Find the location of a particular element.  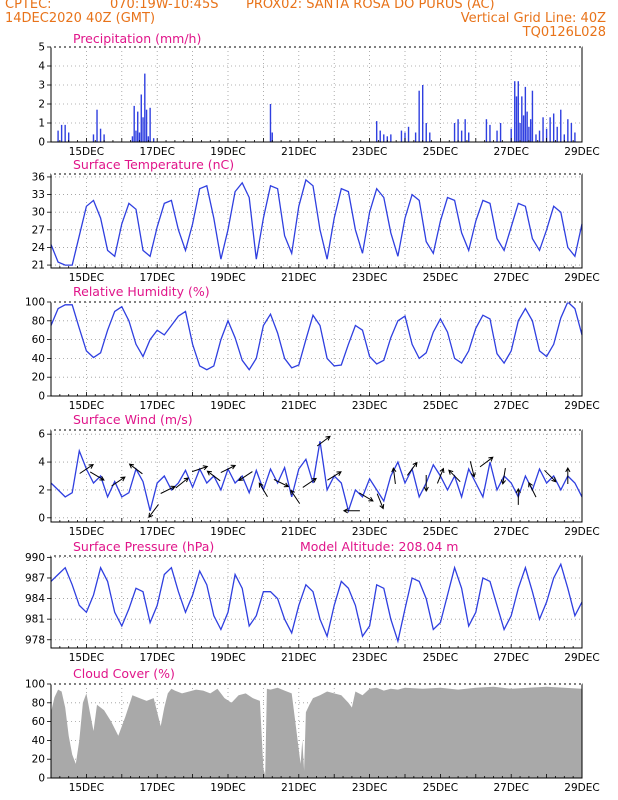

y-tick-label: 20 is located at coordinates (38, 378).